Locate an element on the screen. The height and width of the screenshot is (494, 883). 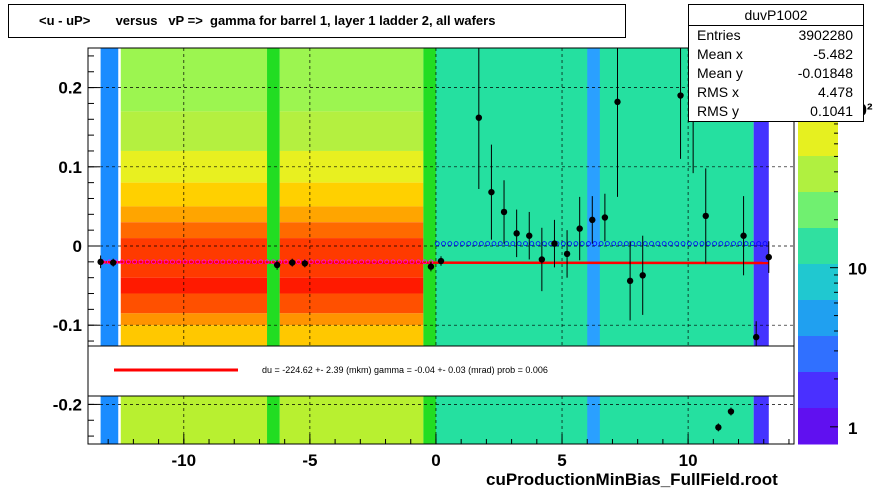
stats-row-mean-y: Mean y -0.01848 is located at coordinates (776, 73).